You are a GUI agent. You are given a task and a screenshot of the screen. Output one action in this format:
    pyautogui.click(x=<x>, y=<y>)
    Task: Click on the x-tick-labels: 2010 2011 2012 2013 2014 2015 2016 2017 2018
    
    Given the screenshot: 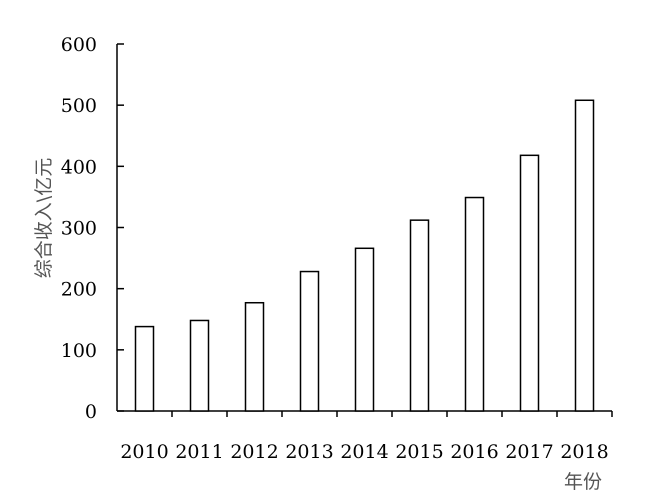 What is the action you would take?
    pyautogui.click(x=364, y=452)
    